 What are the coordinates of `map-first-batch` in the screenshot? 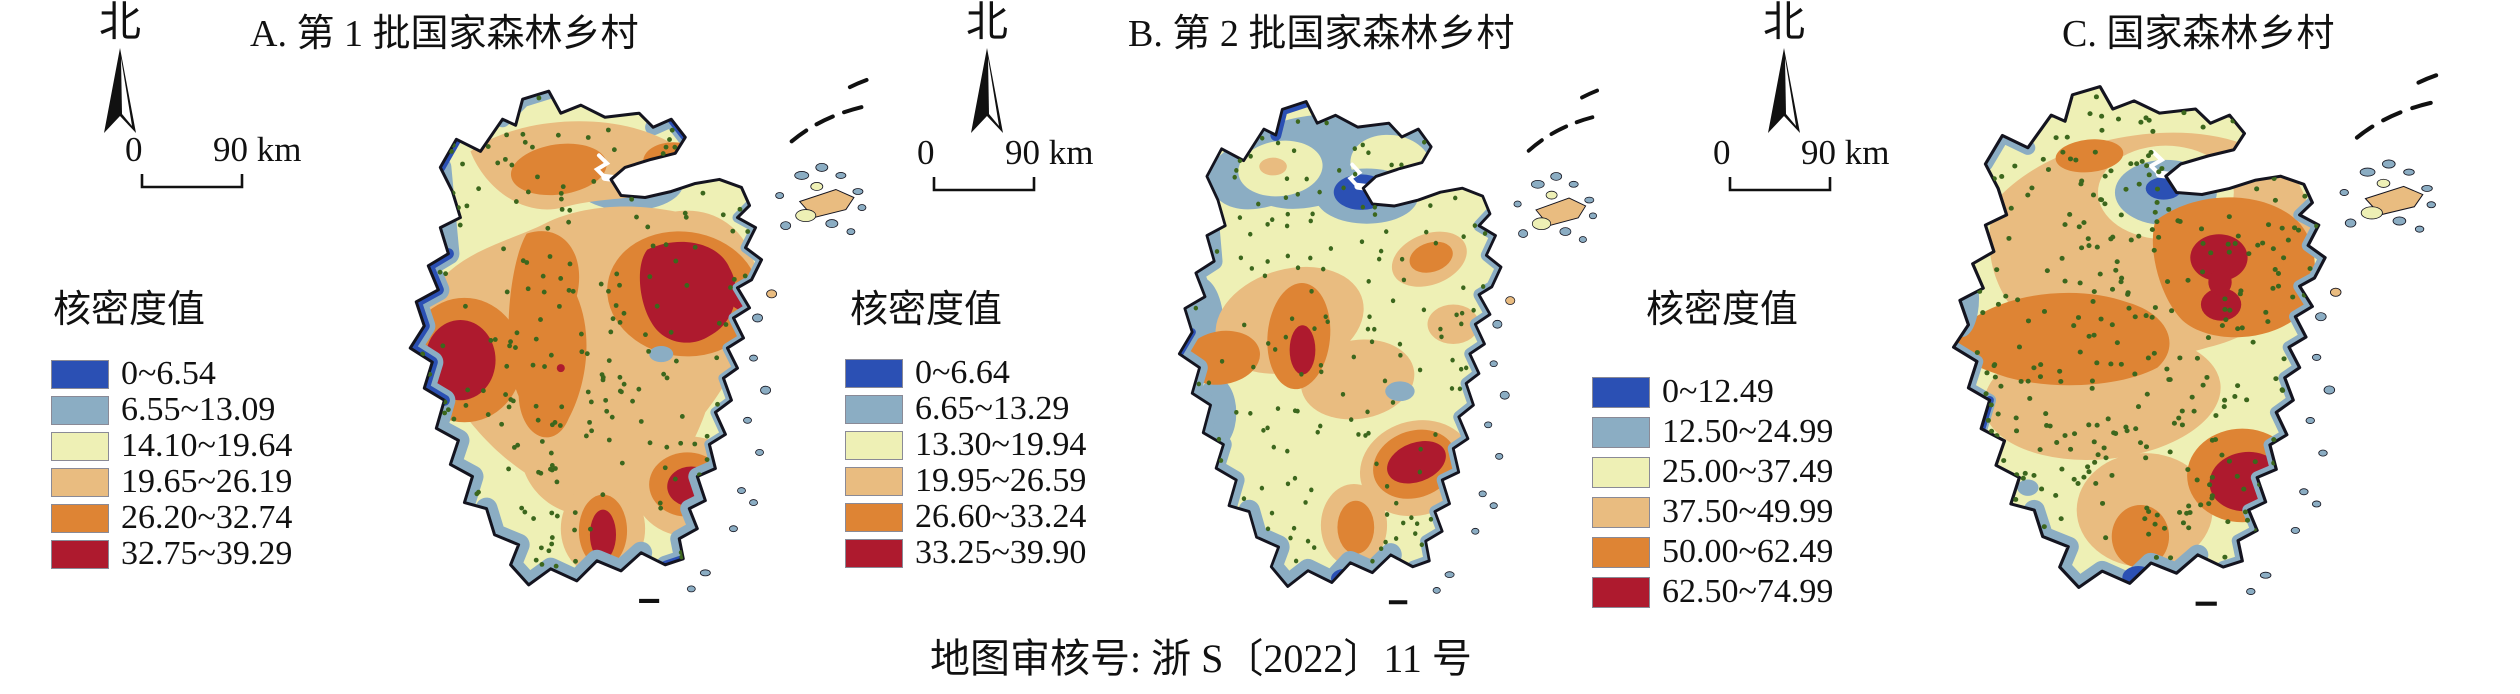 It's located at (641, 339).